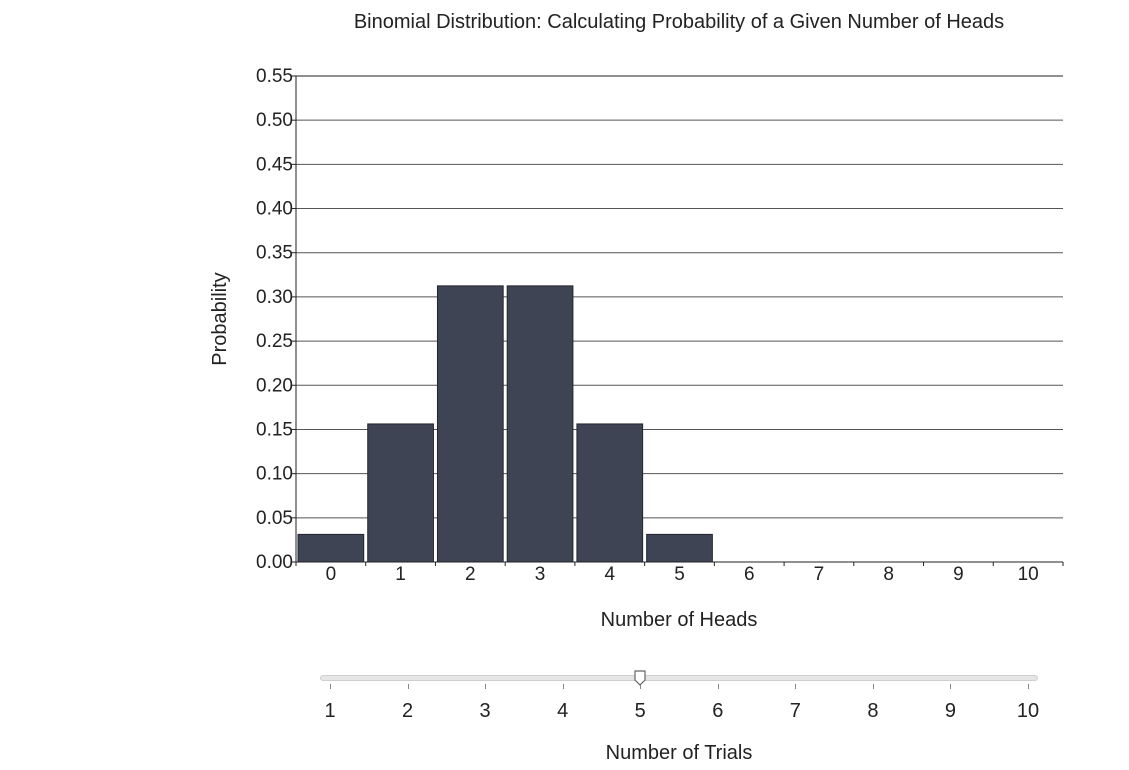  What do you see at coordinates (274, 209) in the screenshot?
I see `y-tick-label: 0.40` at bounding box center [274, 209].